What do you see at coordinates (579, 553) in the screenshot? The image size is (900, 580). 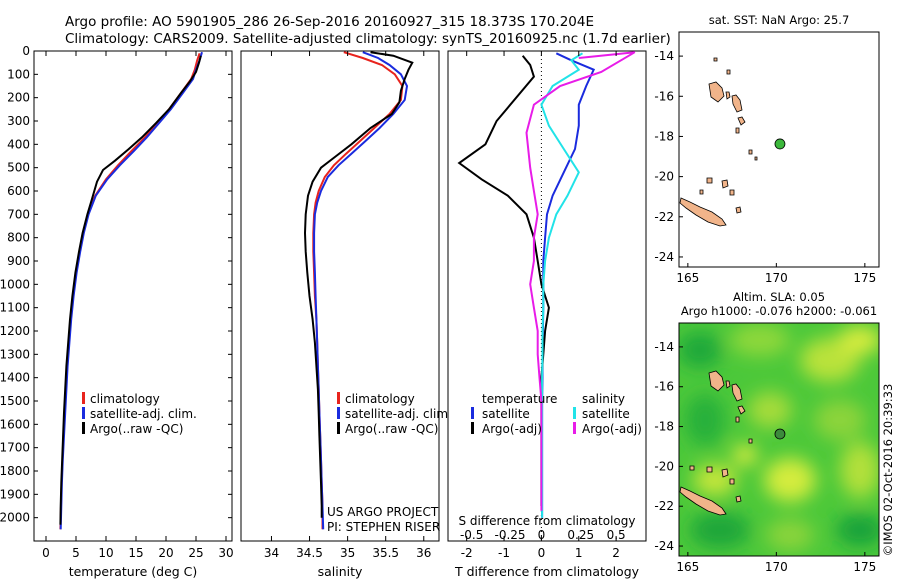 I see `x-tick-label: 1` at bounding box center [579, 553].